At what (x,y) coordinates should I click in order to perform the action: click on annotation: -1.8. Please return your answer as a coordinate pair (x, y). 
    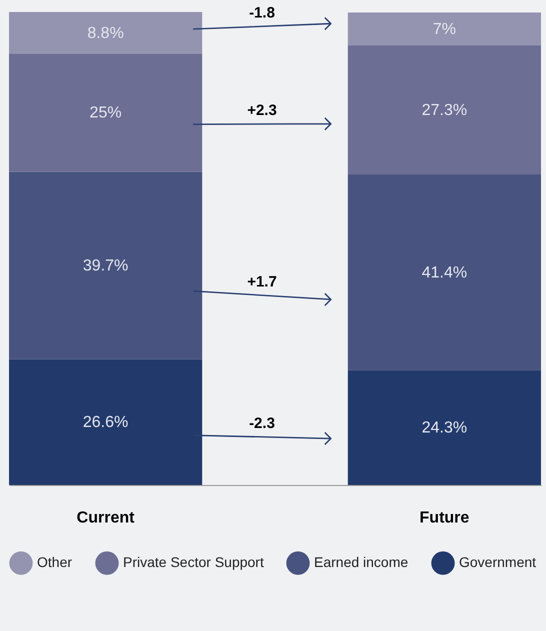
    Looking at the image, I should click on (262, 13).